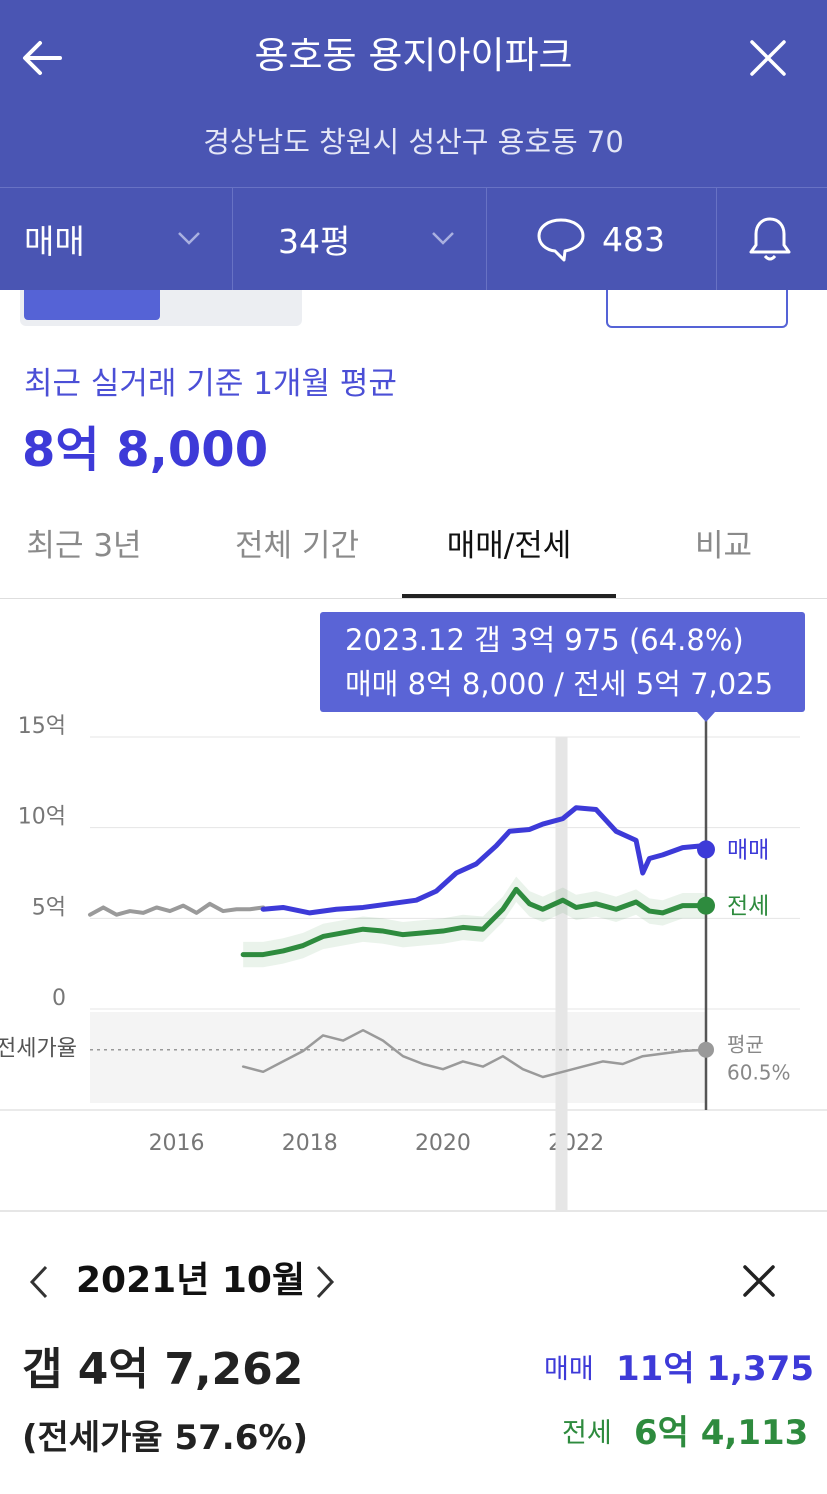 This screenshot has height=1494, width=827. I want to click on jeonse-label: 전세, so click(587, 1433).